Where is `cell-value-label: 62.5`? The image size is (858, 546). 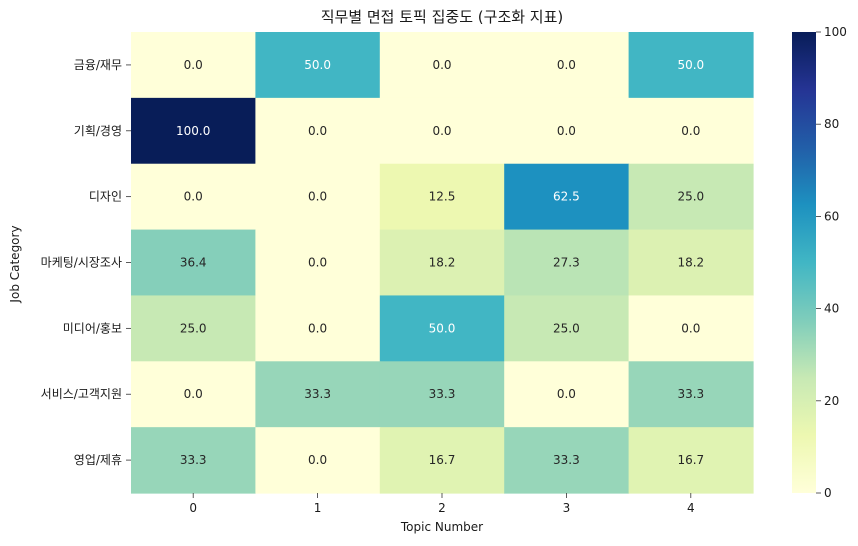 cell-value-label: 62.5 is located at coordinates (566, 197).